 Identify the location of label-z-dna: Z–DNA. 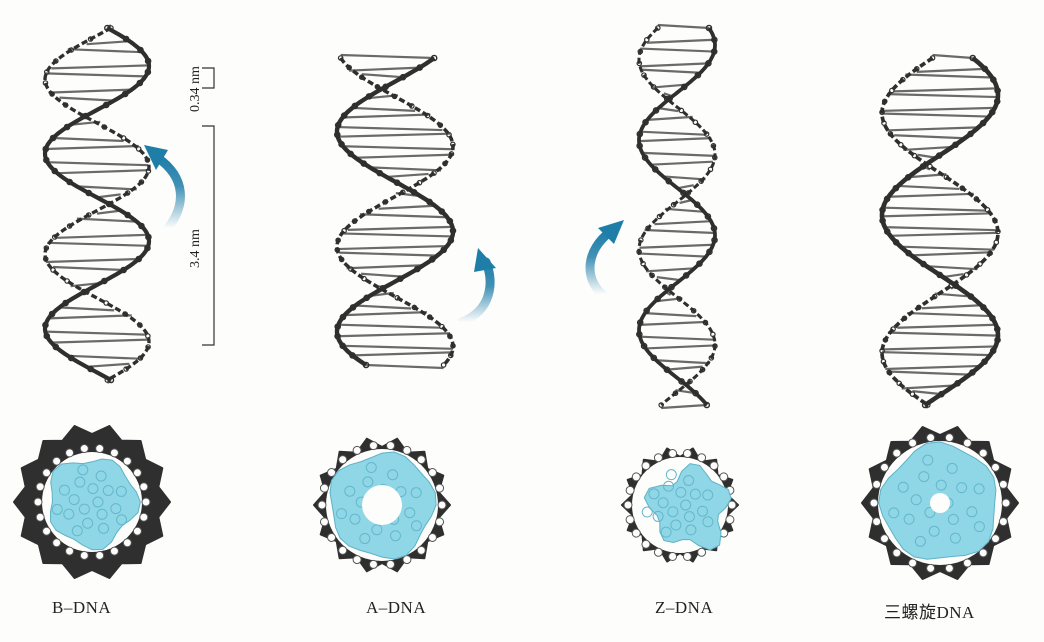
(684, 607).